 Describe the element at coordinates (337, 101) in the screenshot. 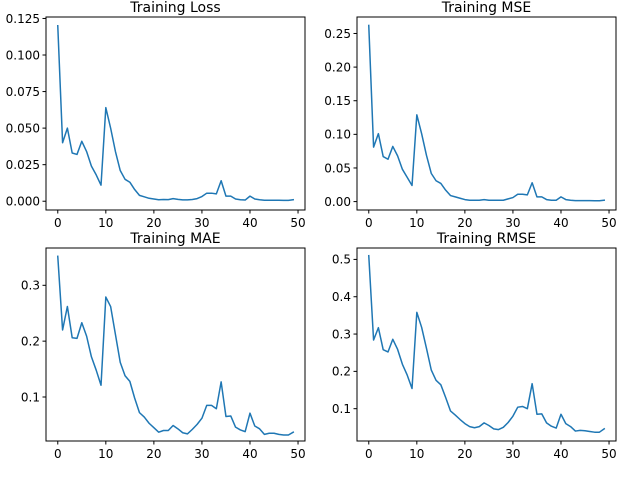

I see `y-tick-label-mse: 0.15` at that location.